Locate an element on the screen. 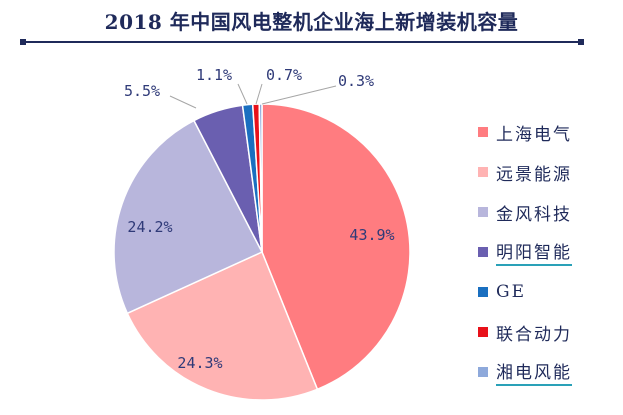 This screenshot has height=415, width=623. legend-label-5: GE is located at coordinates (511, 292).